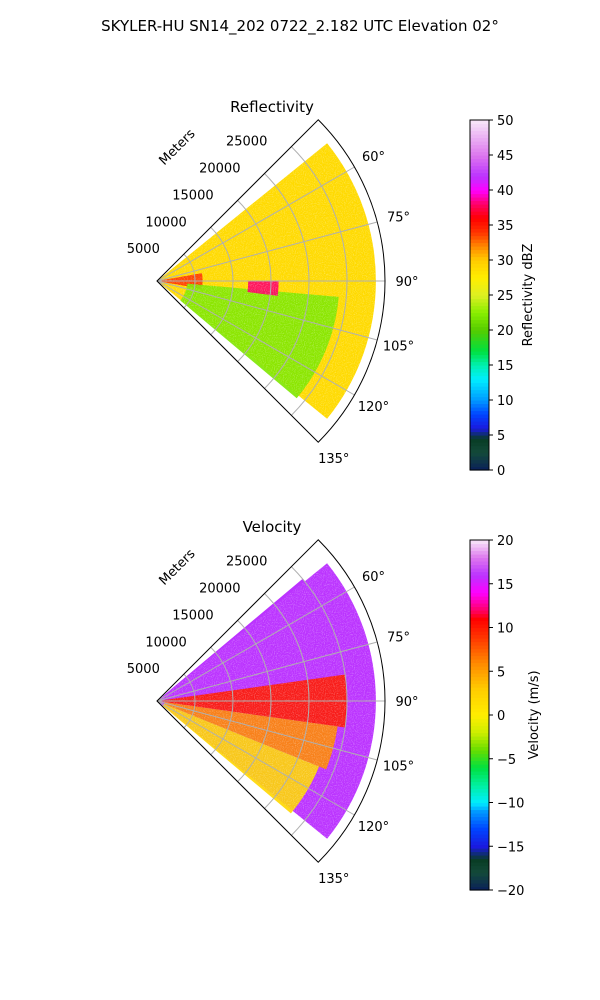 This screenshot has width=600, height=1000. Describe the element at coordinates (373, 157) in the screenshot. I see `angle-tick-label: 60°` at that location.